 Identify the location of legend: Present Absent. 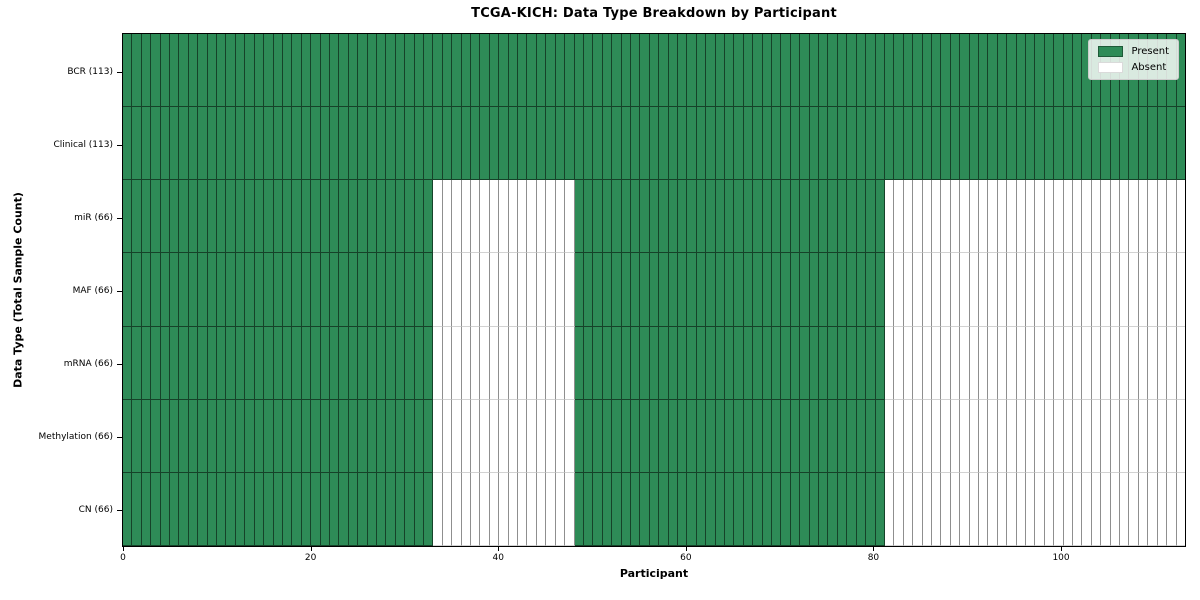
(1133, 59).